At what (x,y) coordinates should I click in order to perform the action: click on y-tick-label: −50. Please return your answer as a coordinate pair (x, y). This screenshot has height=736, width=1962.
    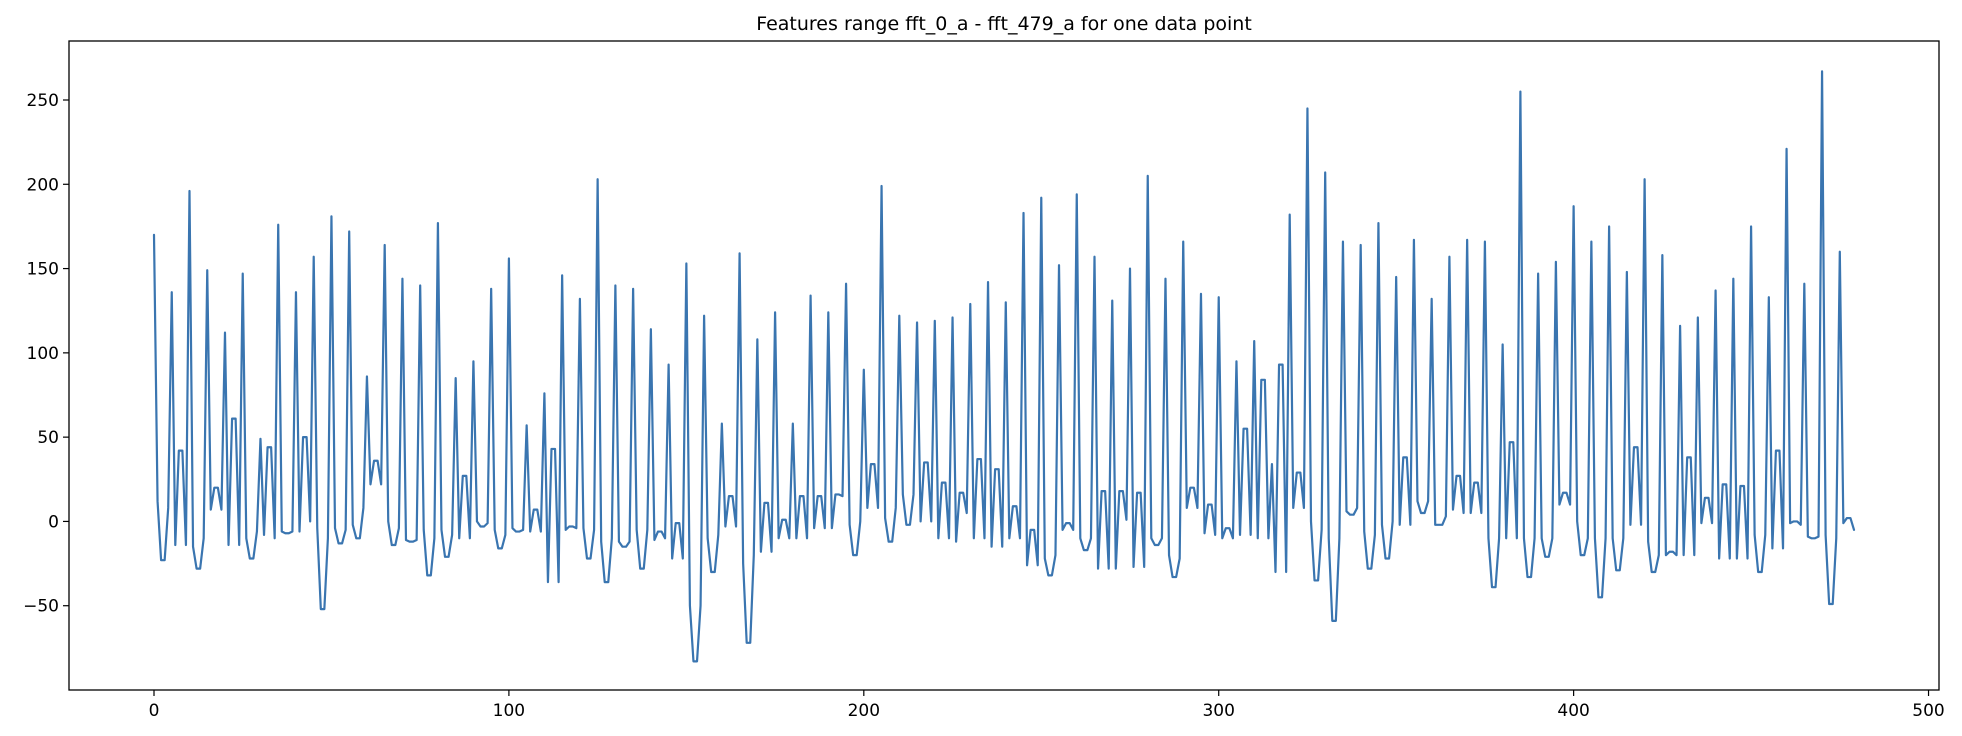
    Looking at the image, I should click on (41, 607).